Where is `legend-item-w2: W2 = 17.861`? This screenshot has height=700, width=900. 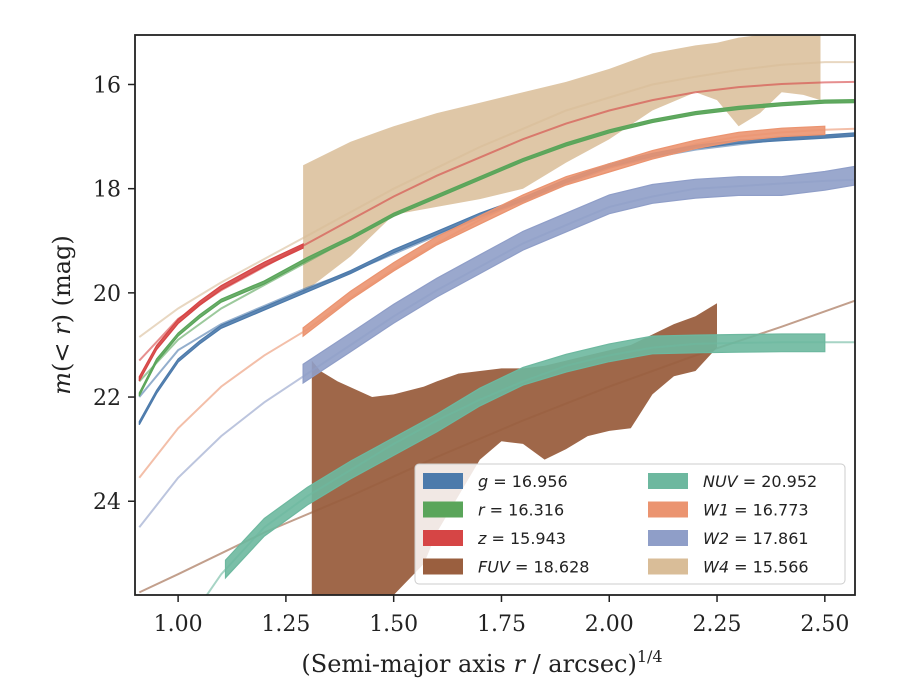 legend-item-w2: W2 = 17.861 is located at coordinates (728, 538).